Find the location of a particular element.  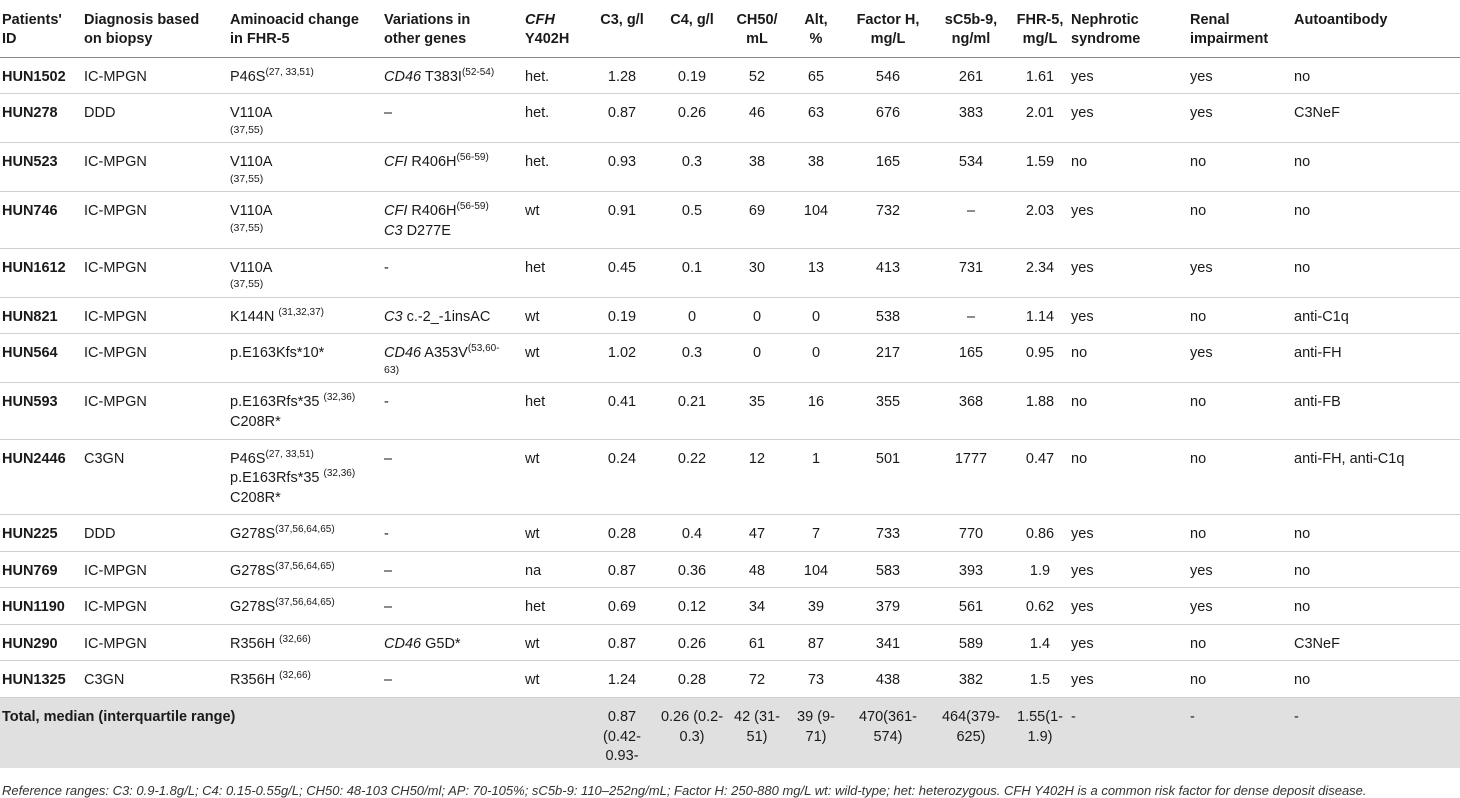

nephrotic-value: no is located at coordinates (1079, 458).